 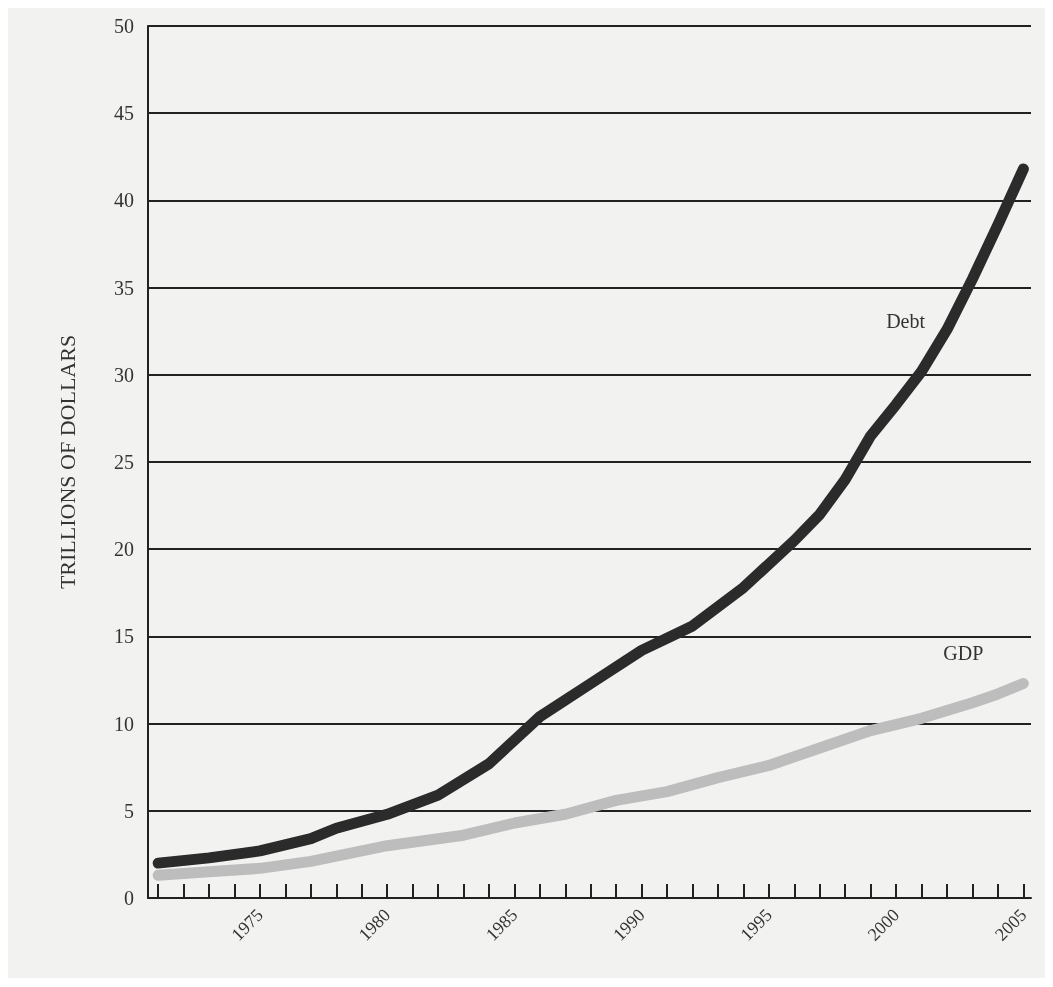 I want to click on y-axis-title: TRILLIONS OF DOLLARS, so click(x=67, y=462).